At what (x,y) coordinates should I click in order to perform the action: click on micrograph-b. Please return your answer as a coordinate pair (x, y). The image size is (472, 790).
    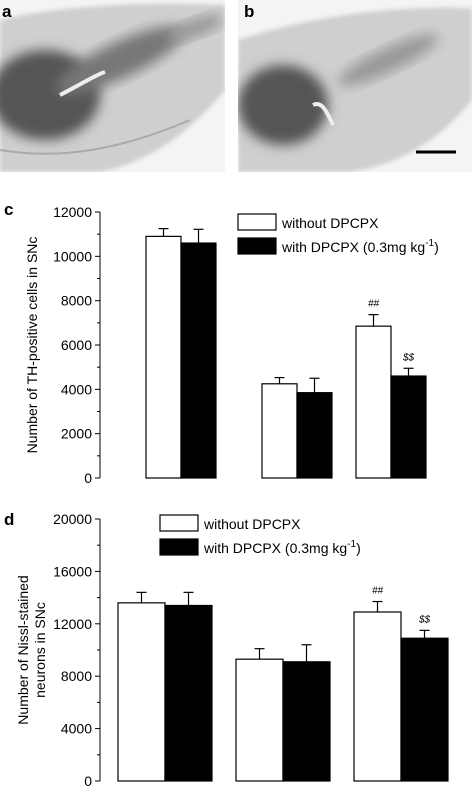
    Looking at the image, I should click on (355, 86).